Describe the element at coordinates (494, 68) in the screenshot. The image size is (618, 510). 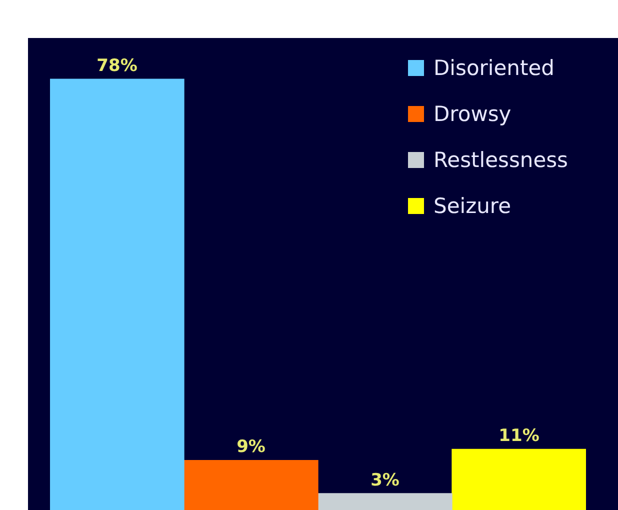
I see `legend-label: Disoriented` at that location.